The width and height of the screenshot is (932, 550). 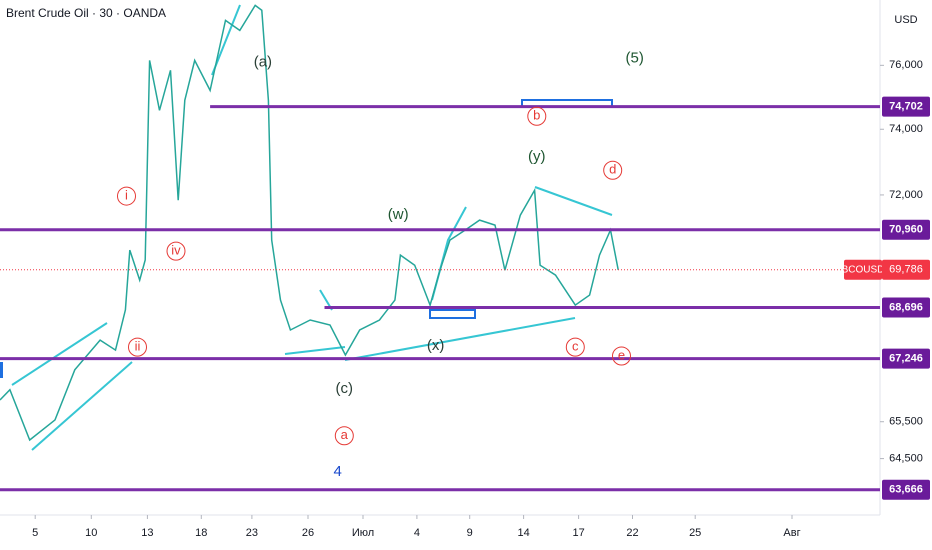 I want to click on annotation: d, so click(x=612, y=169).